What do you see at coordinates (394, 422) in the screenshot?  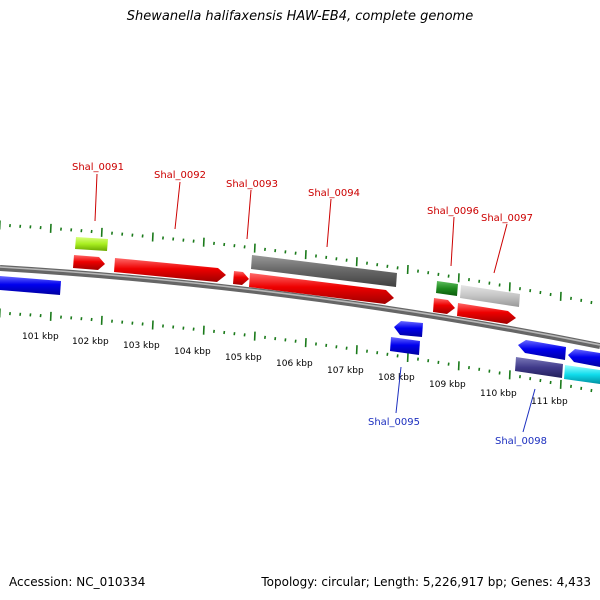 I see `label-shal-0095: Shal_0095` at bounding box center [394, 422].